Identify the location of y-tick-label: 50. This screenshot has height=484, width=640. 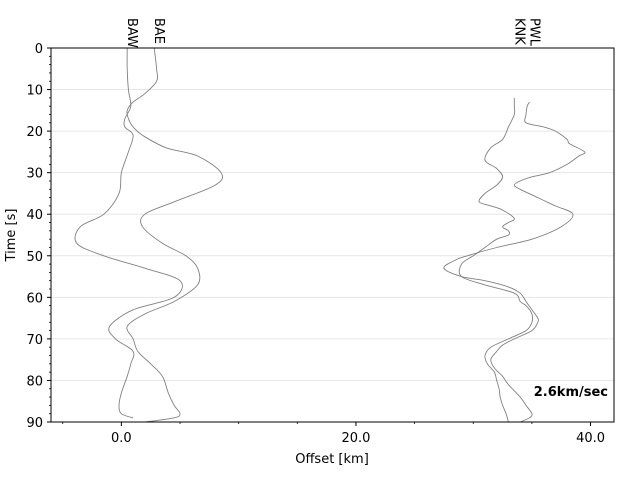
(34, 257).